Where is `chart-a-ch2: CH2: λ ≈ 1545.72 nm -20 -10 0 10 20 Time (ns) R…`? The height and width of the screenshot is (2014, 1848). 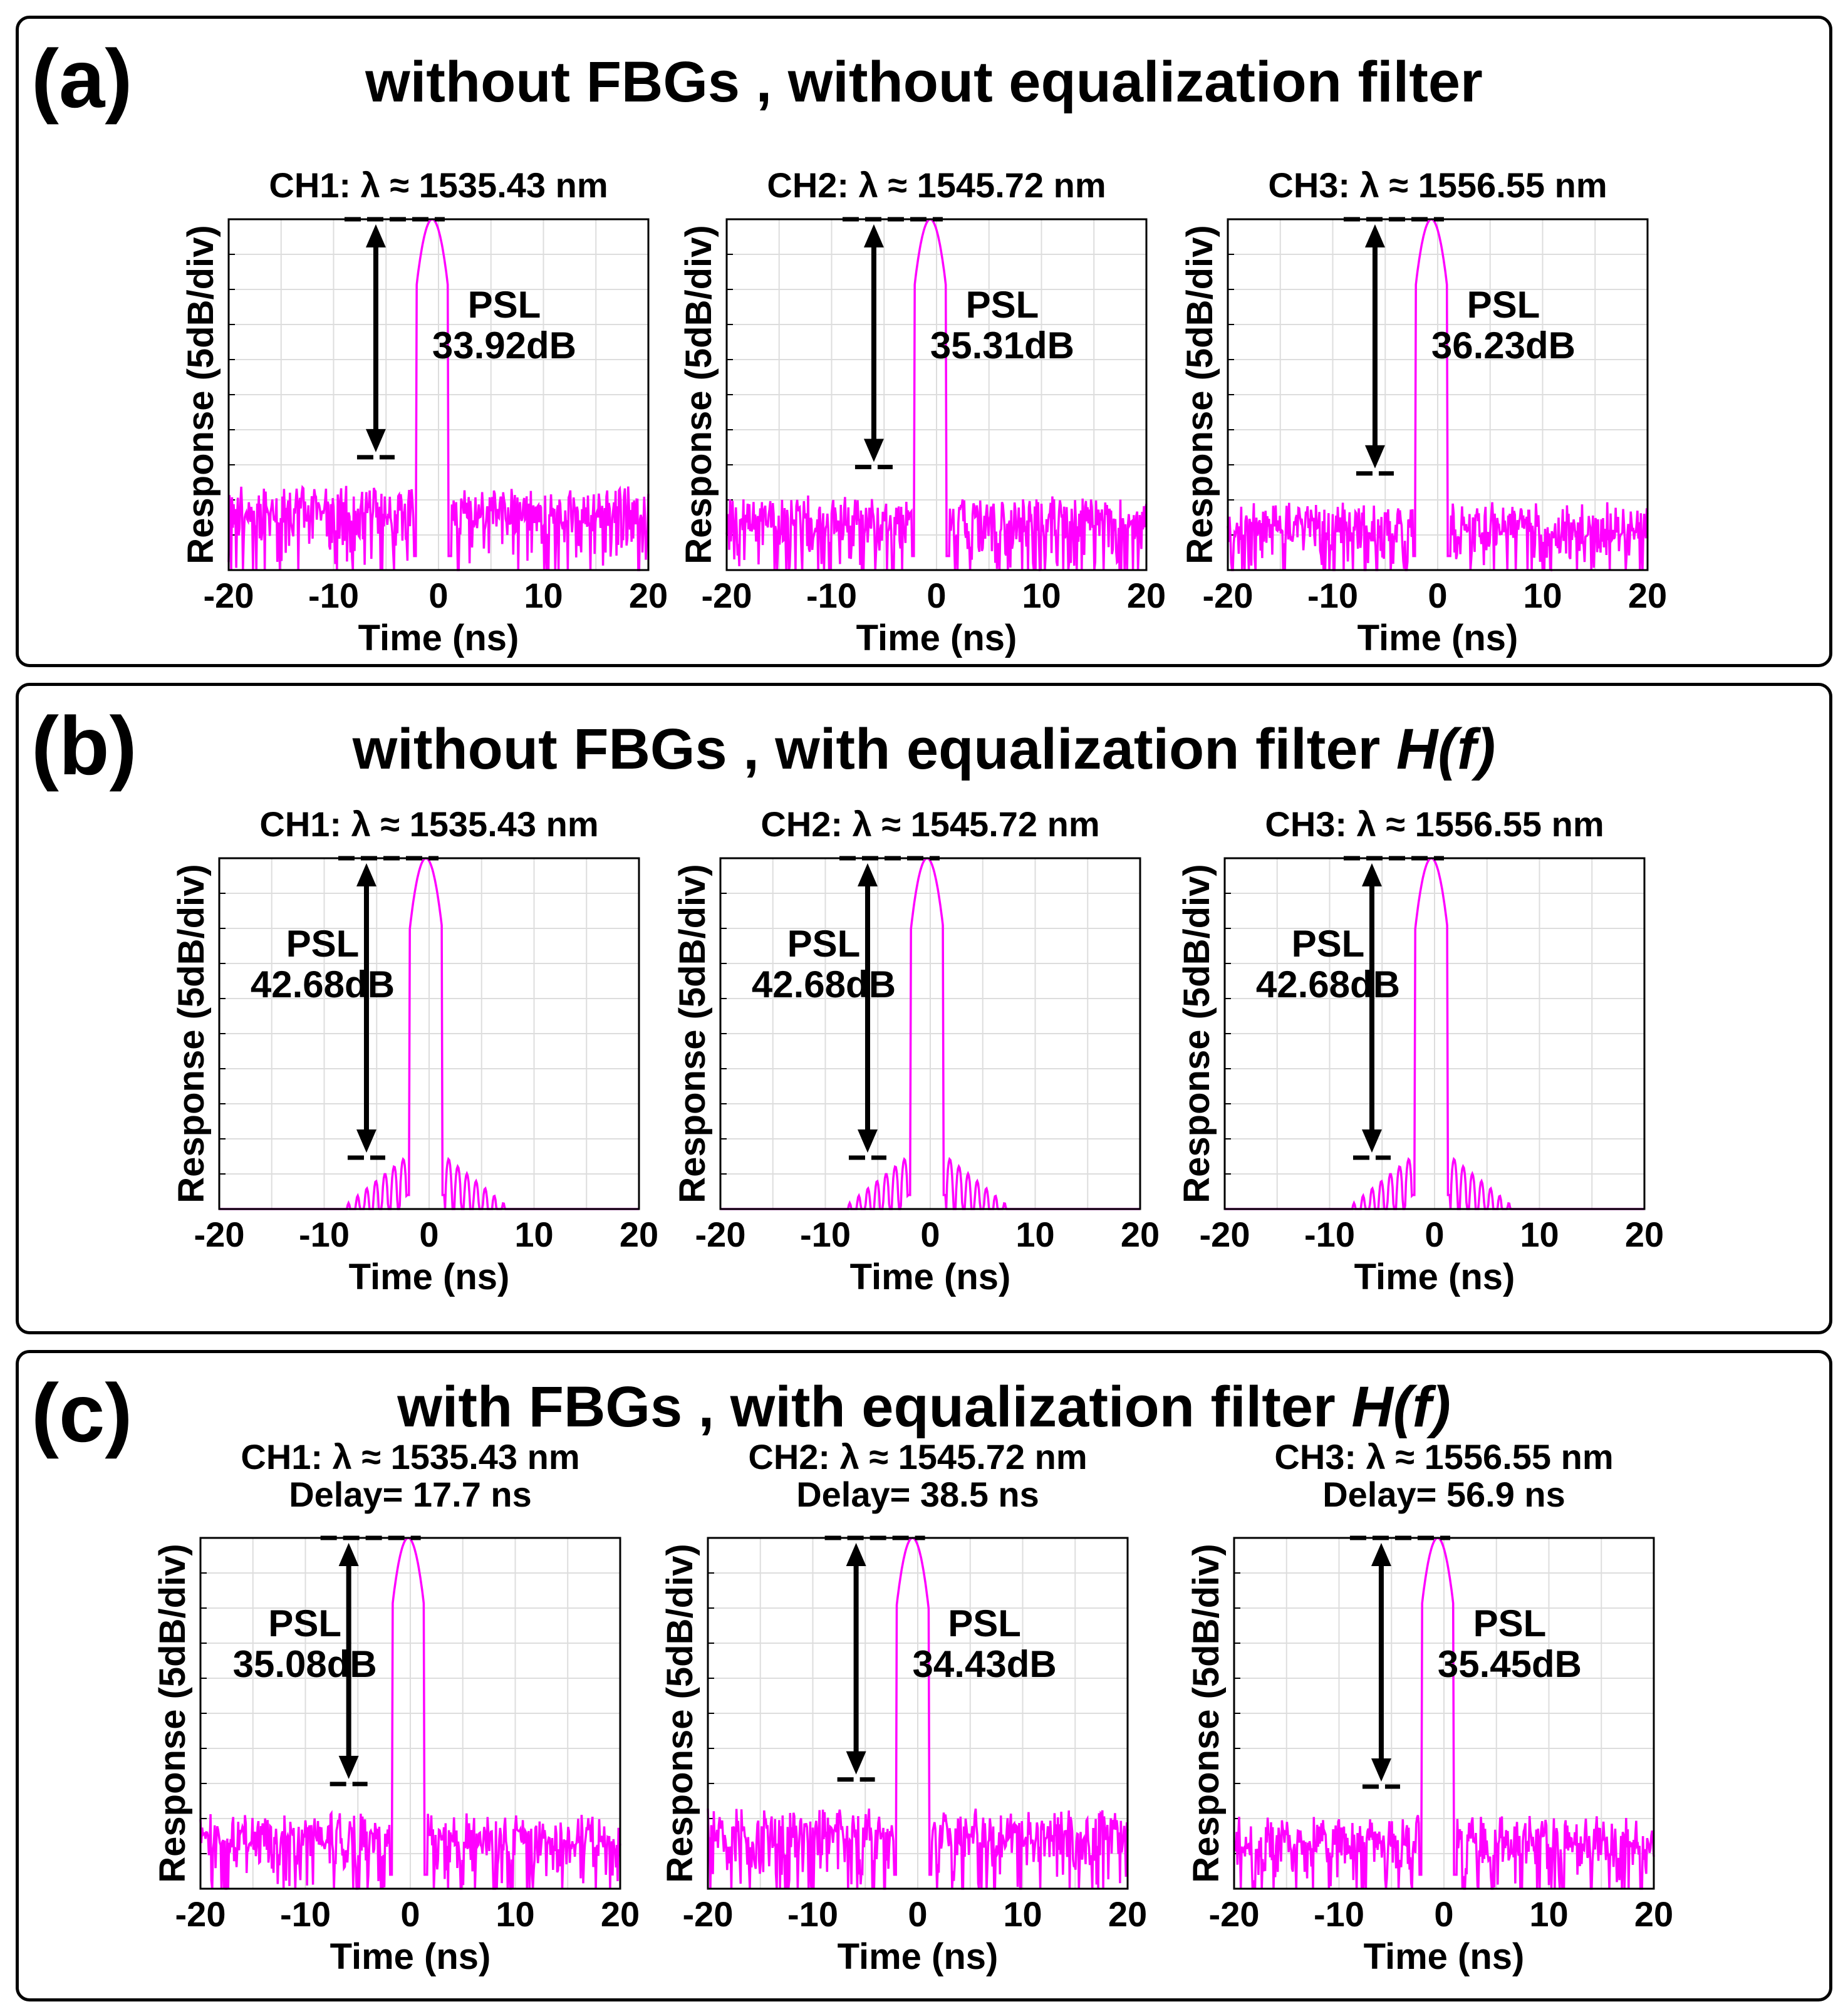 chart-a-ch2: CH2: λ ≈ 1545.72 nm -20 -10 0 10 20 Time (ns) R… is located at coordinates (922, 411).